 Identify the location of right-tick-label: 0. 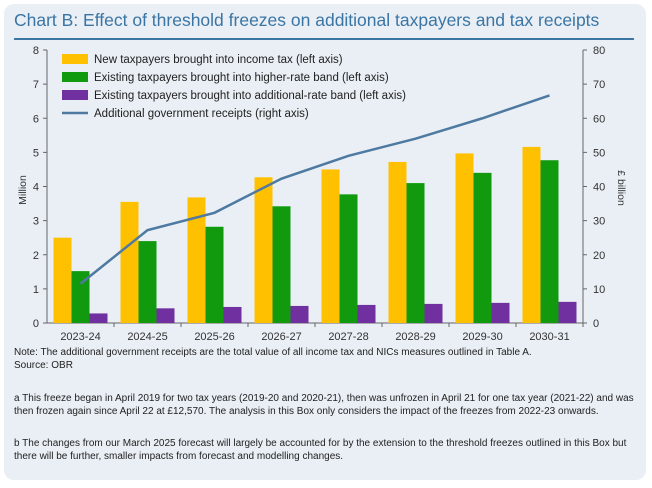
(596, 324).